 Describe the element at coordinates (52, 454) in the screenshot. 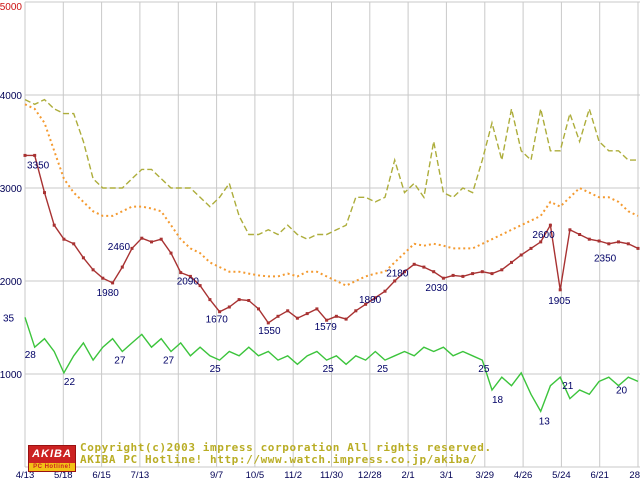

I see `akiba-logo-title: AKIBA` at that location.